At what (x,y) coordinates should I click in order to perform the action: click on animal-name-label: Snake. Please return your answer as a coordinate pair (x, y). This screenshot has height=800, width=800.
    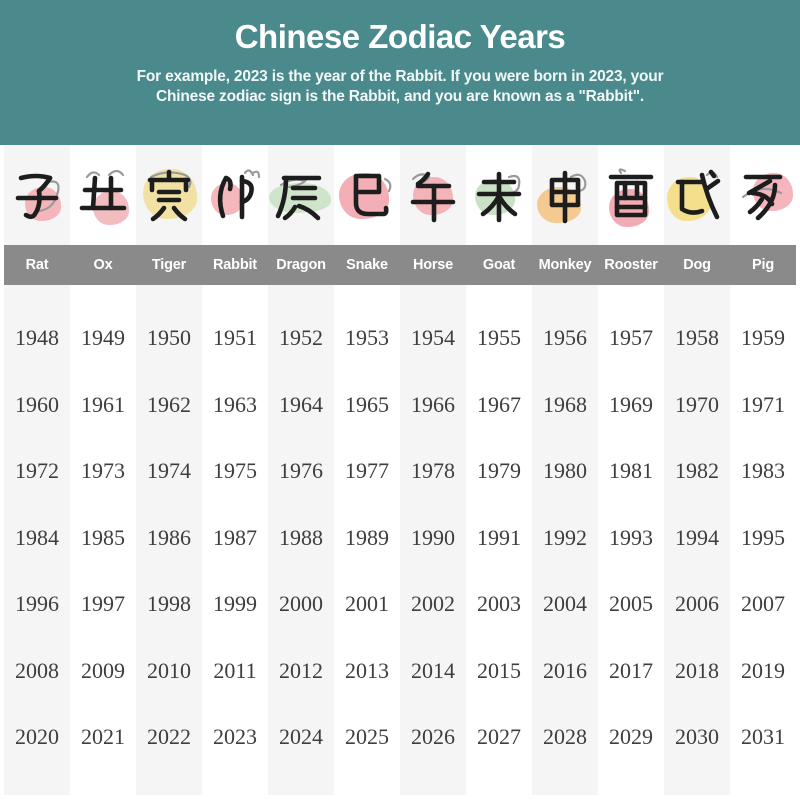
    Looking at the image, I should click on (367, 265).